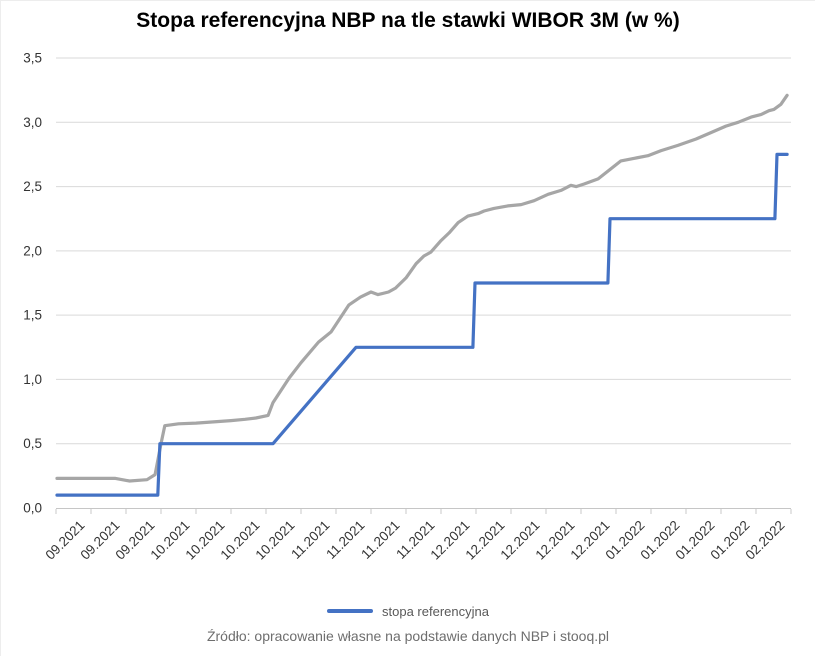  I want to click on y-axis-label: 3,0, so click(32, 122).